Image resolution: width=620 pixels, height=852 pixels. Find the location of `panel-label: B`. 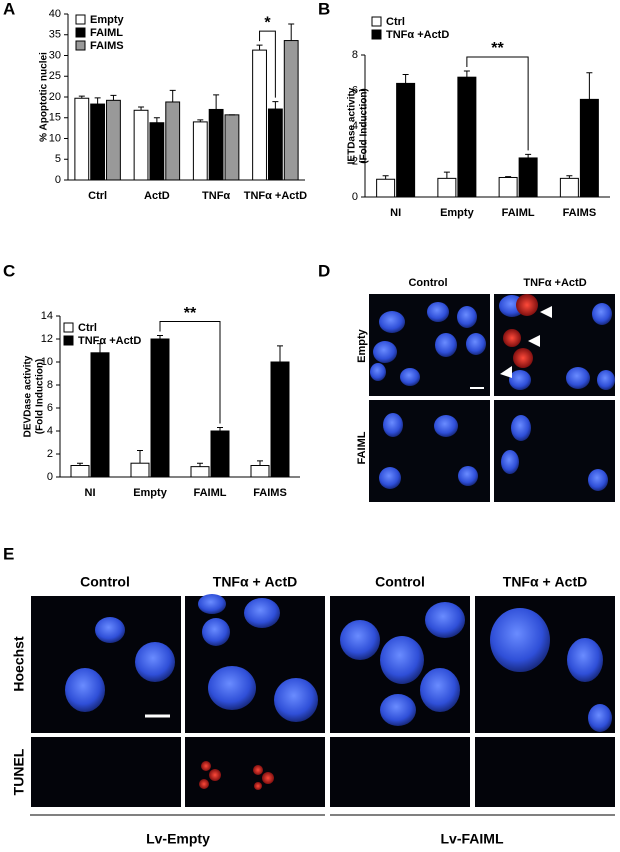

panel-label: B is located at coordinates (324, 9).